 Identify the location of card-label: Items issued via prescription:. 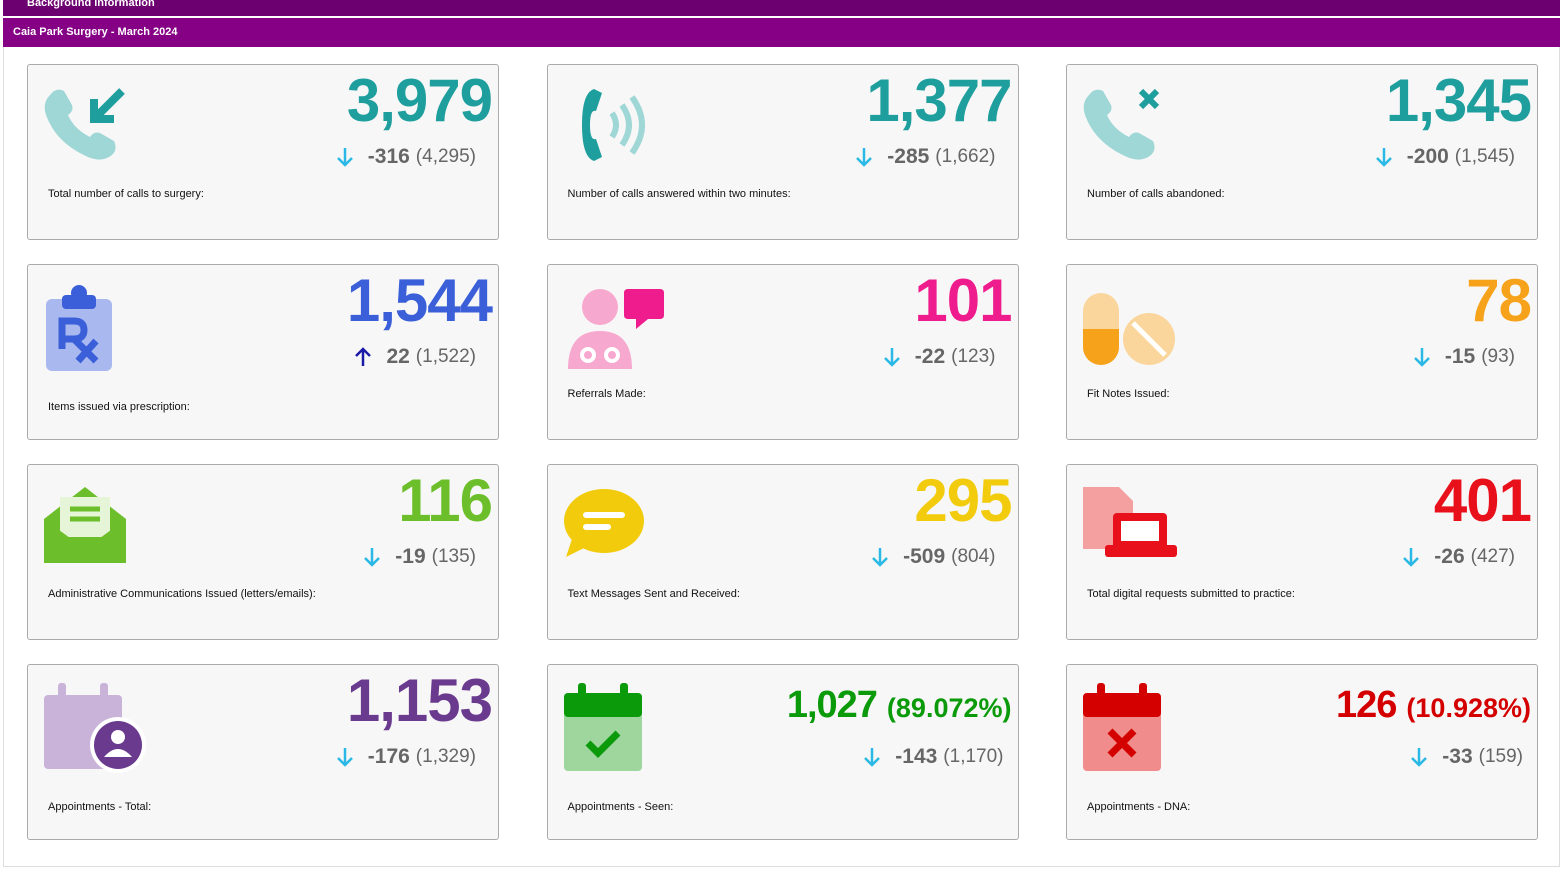
(119, 407).